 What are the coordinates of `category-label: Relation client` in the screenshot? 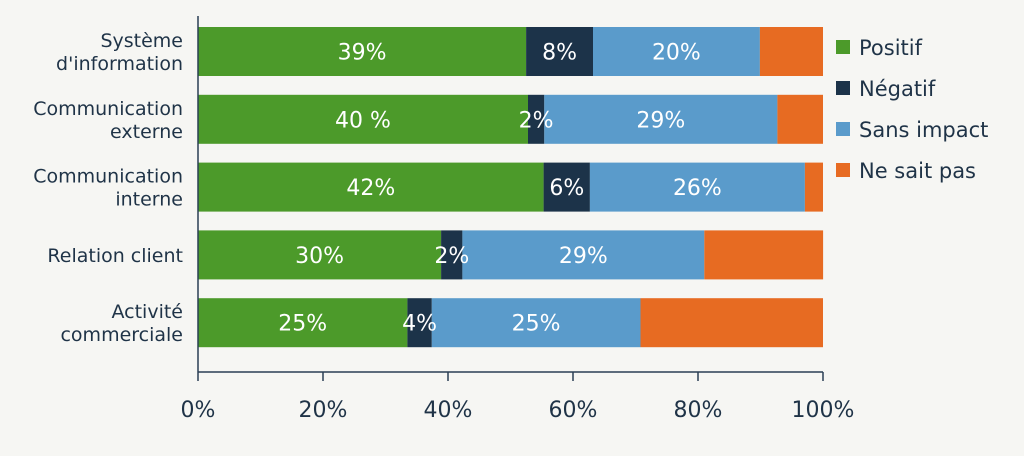 It's located at (115, 256).